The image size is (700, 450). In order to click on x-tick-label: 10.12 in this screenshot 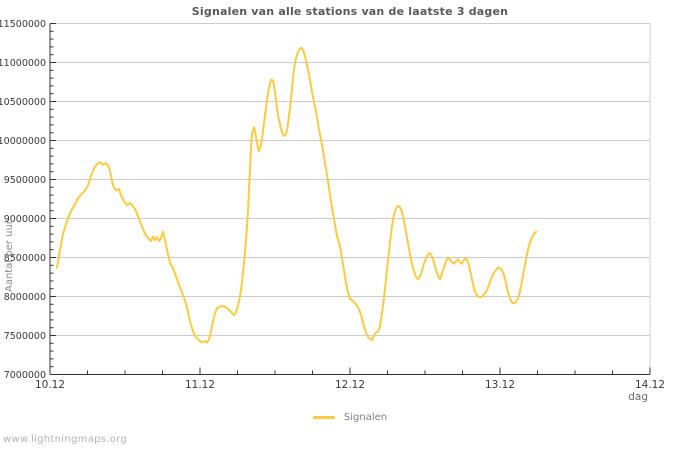, I will do `click(50, 385)`.